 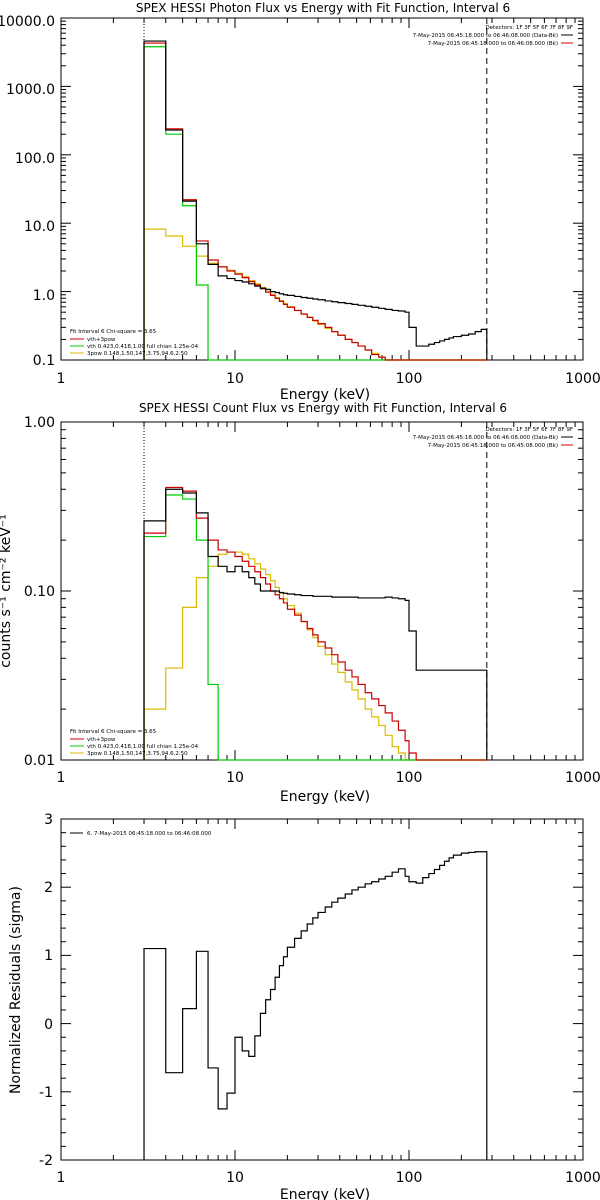 What do you see at coordinates (61, 1178) in the screenshot?
I see `panel-3-xtick-1: 1` at bounding box center [61, 1178].